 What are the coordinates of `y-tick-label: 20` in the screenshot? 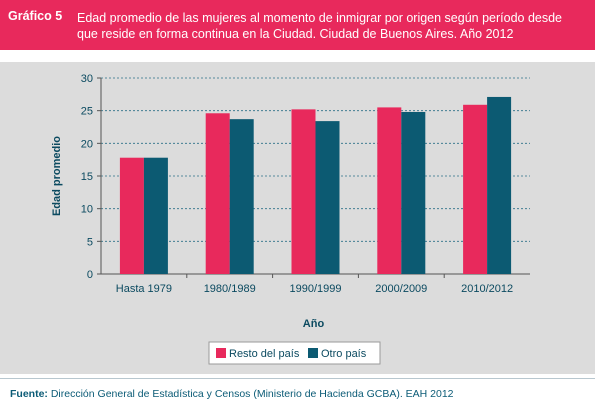 It's located at (87, 144).